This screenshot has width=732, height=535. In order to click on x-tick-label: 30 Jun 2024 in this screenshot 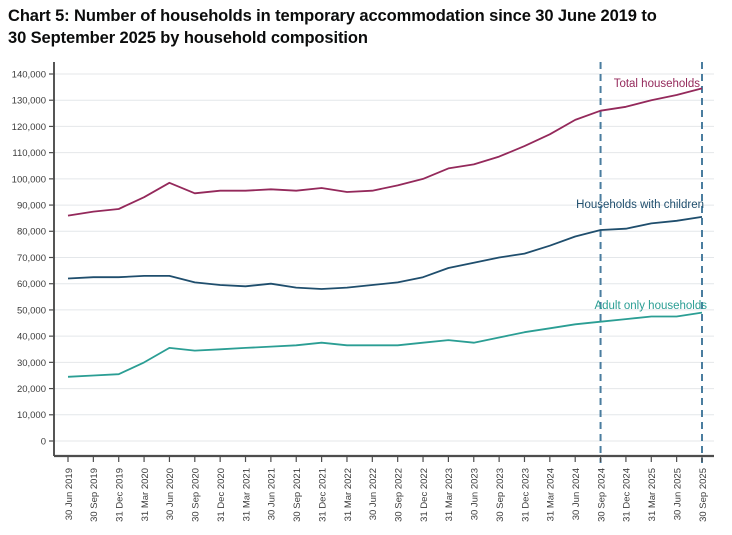, I will do `click(576, 494)`.